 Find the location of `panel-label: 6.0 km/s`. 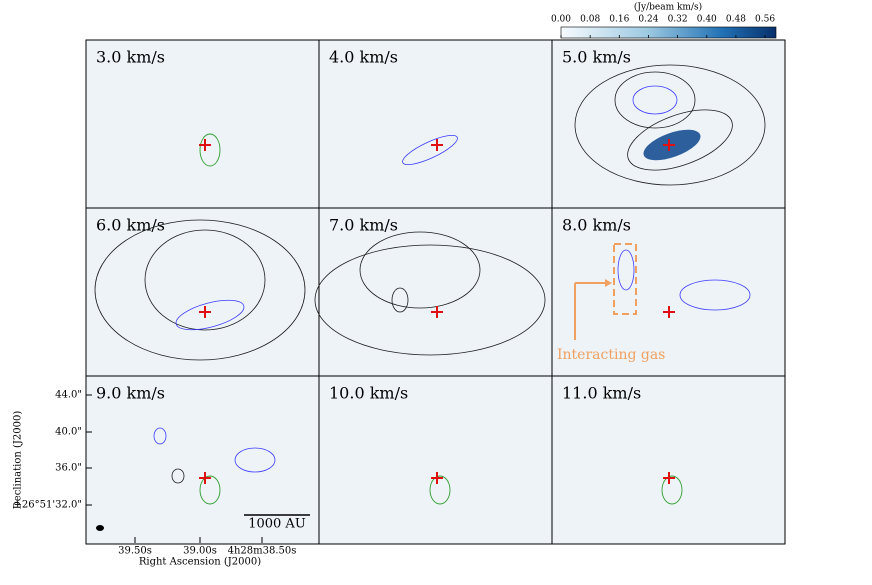

panel-label: 6.0 km/s is located at coordinates (130, 225).